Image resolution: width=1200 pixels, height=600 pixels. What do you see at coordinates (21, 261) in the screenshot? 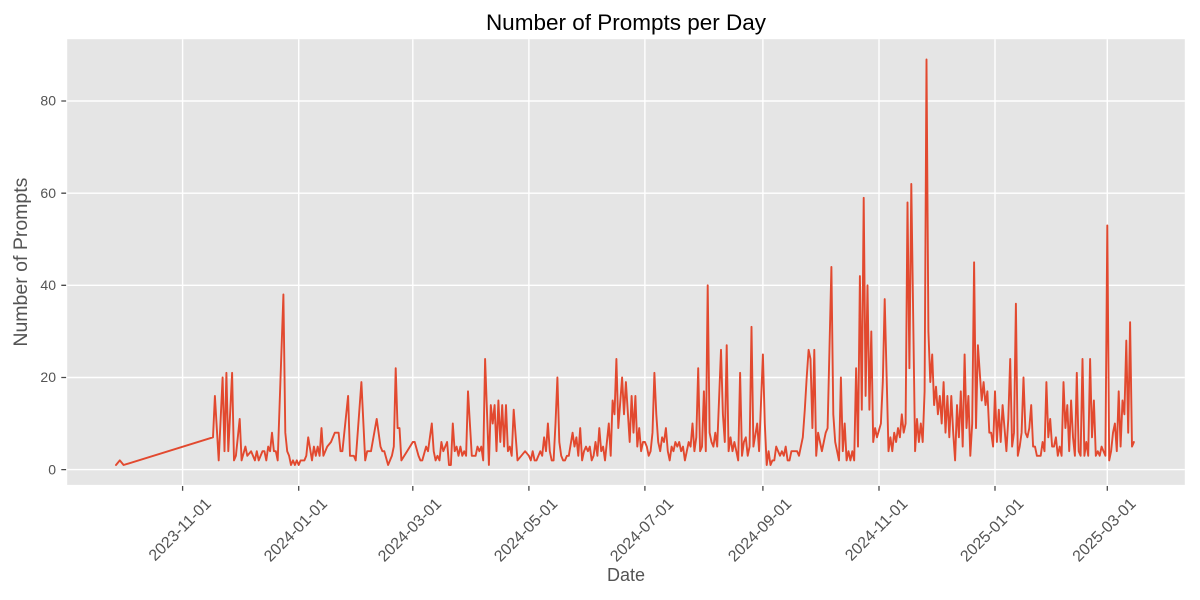
I see `svg-text: Number of Prompts` at bounding box center [21, 261].